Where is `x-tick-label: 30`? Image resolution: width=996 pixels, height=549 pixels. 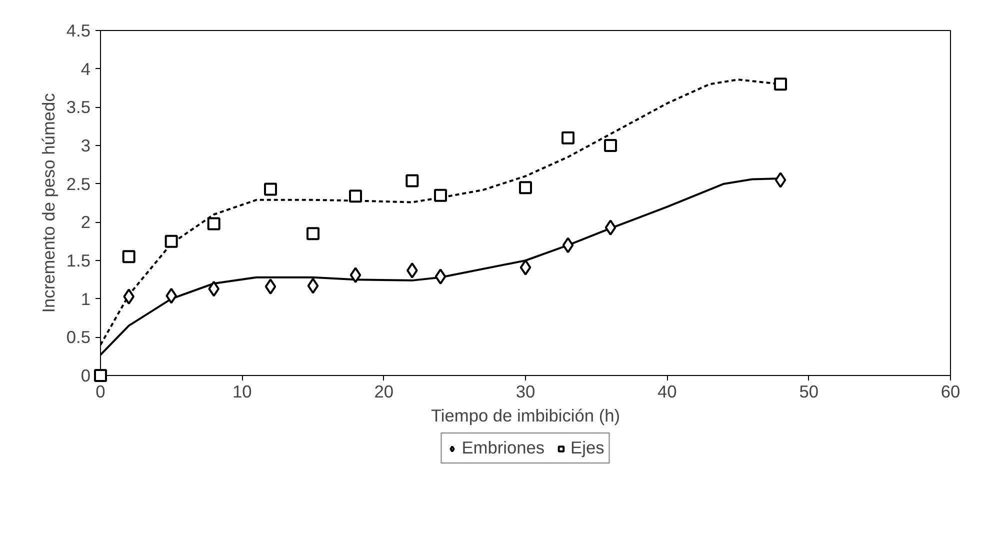 x-tick-label: 30 is located at coordinates (526, 392).